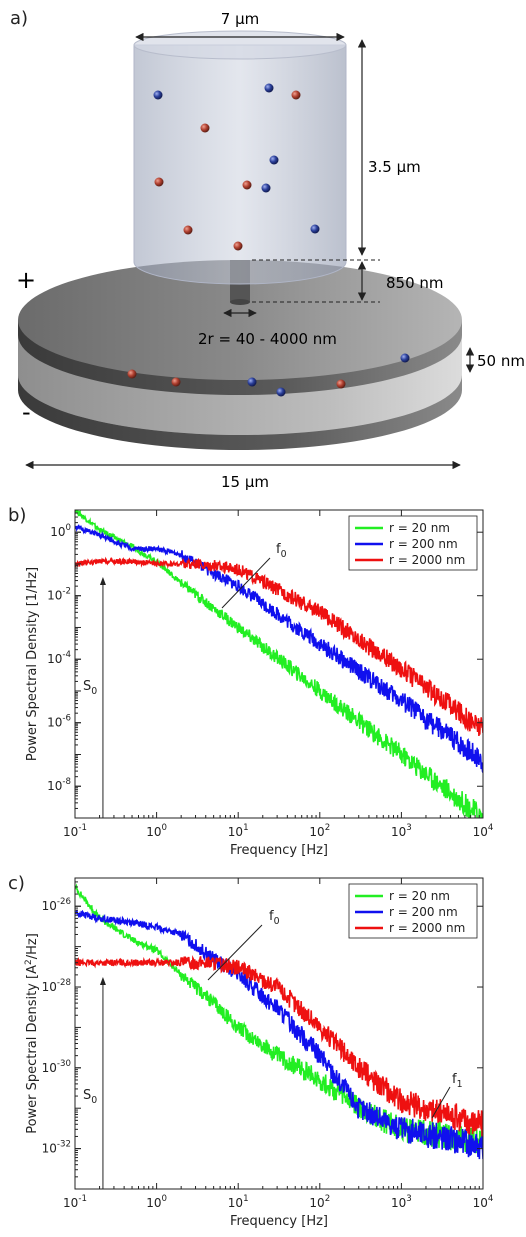 The image size is (526, 1237). What do you see at coordinates (394, 167) in the screenshot?
I see `label-height: 3.5 µm` at bounding box center [394, 167].